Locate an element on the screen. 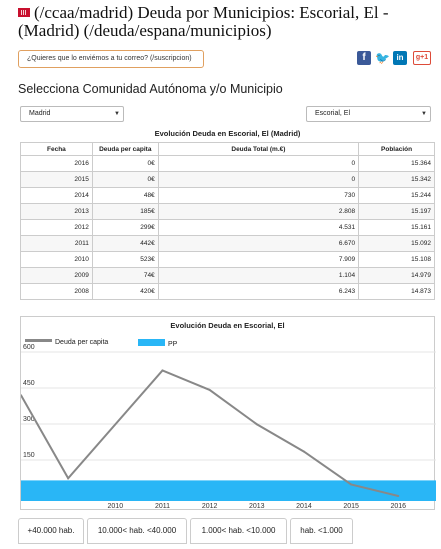 Image resolution: width=441 pixels, height=549 pixels. legend-line-swatch is located at coordinates (38, 340).